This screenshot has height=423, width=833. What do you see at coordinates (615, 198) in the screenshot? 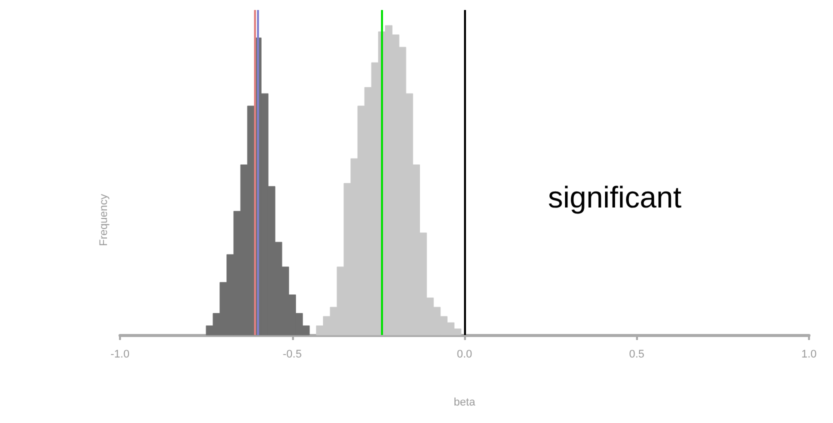
I see `annotation: significant` at bounding box center [615, 198].